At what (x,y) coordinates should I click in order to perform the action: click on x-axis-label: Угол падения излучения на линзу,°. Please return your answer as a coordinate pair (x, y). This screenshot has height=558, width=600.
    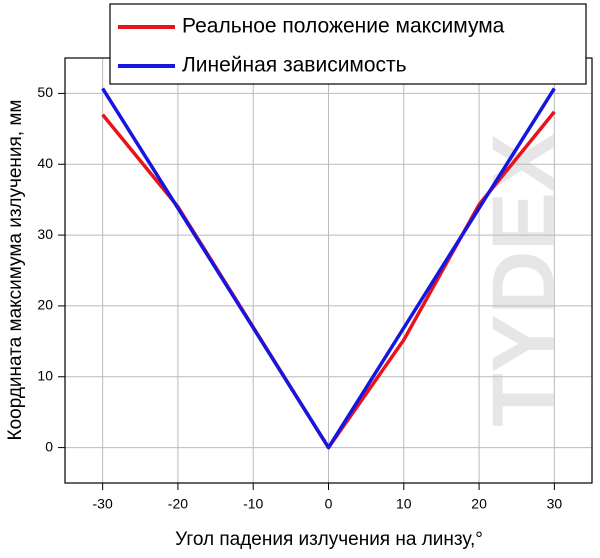
    Looking at the image, I should click on (329, 539).